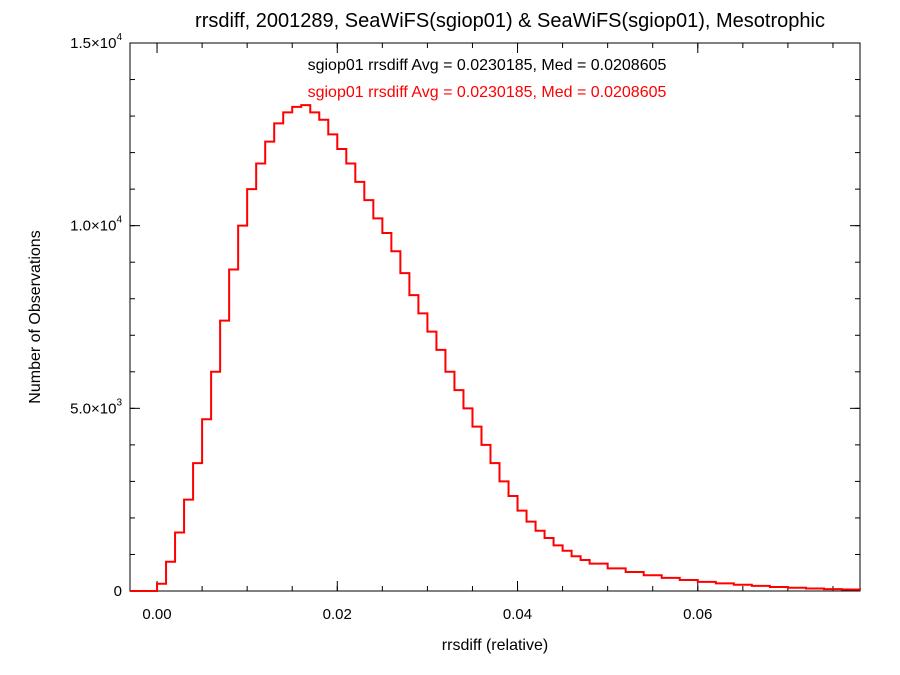 The height and width of the screenshot is (675, 900). I want to click on y-tick-label: 1.0×10⁴, so click(96, 225).